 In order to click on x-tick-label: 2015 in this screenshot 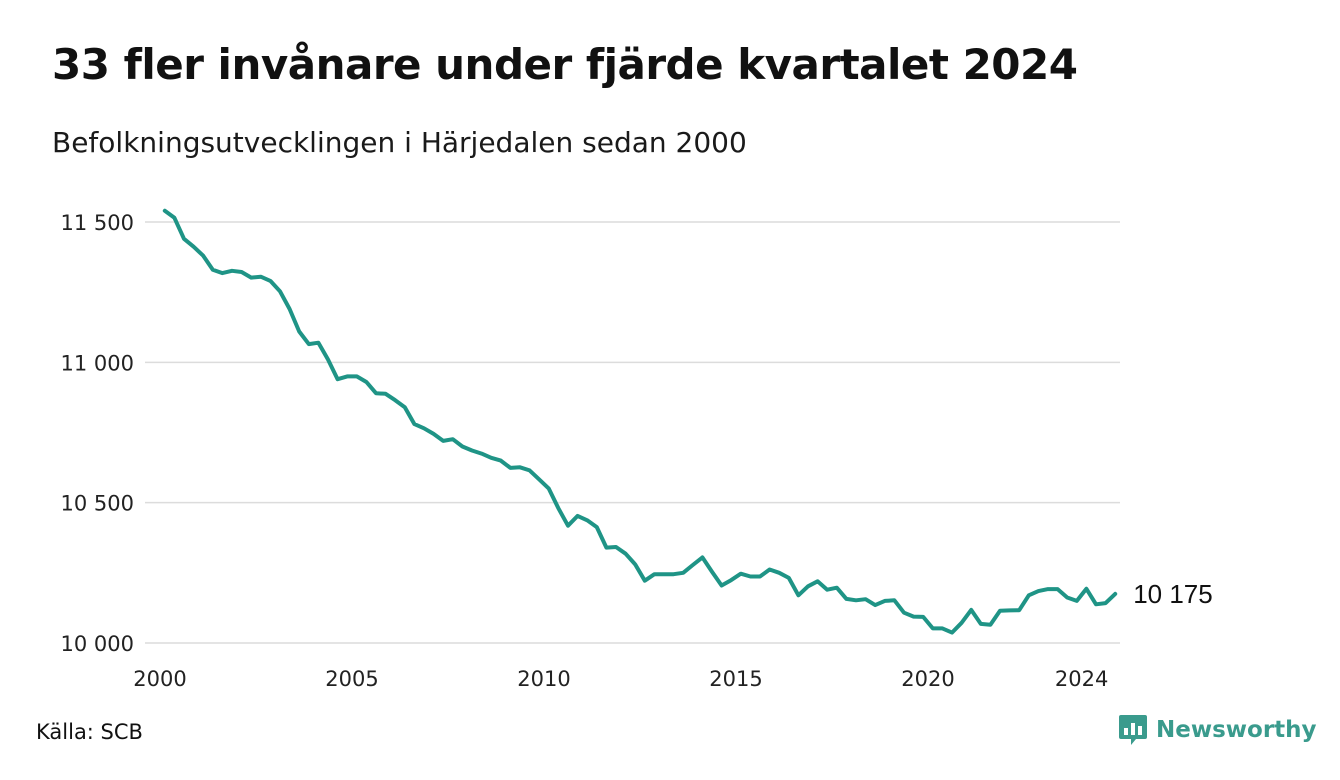, I will do `click(735, 679)`.